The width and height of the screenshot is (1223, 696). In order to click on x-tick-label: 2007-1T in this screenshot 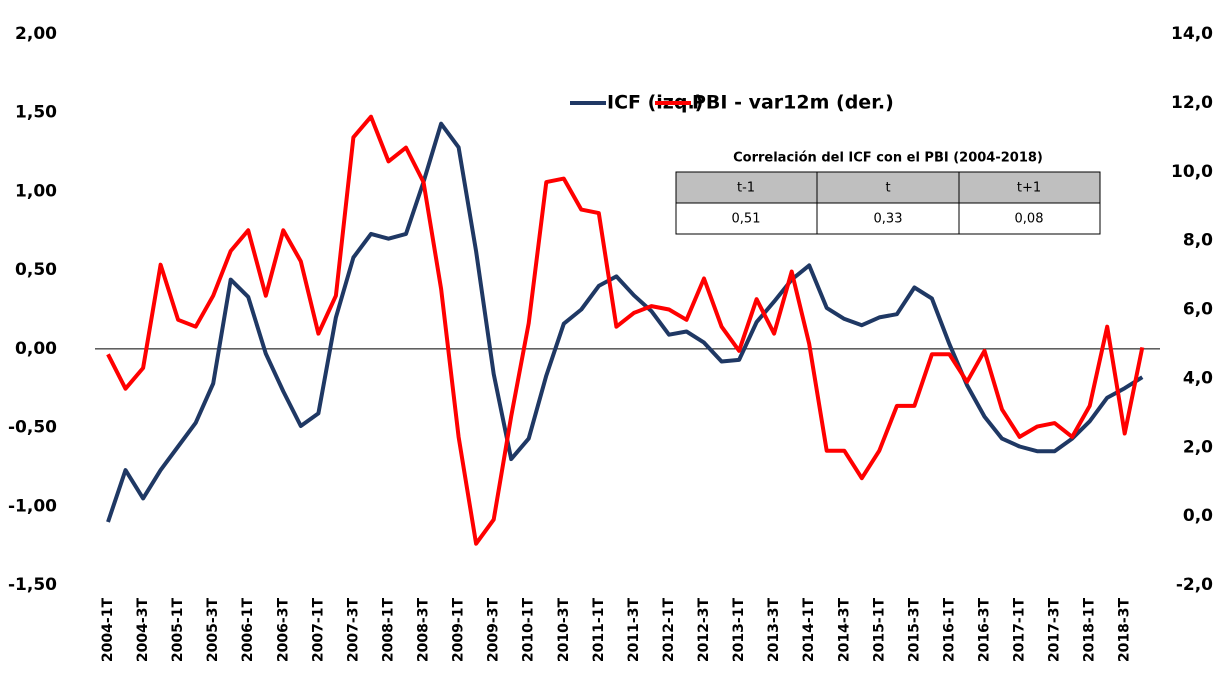, I will do `click(318, 630)`.